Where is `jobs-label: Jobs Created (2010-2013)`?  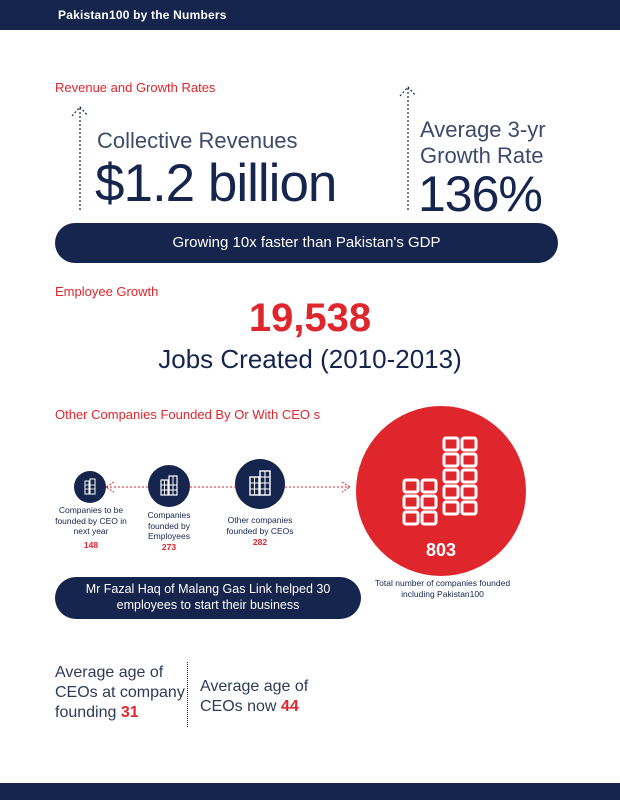 jobs-label: Jobs Created (2010-2013) is located at coordinates (310, 359).